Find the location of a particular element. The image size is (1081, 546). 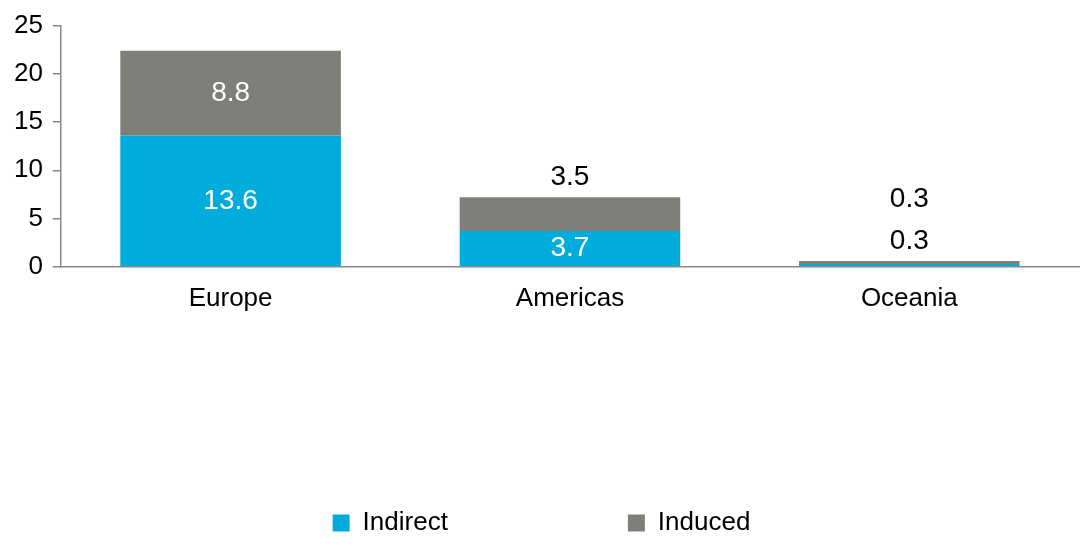

data-label: 3.7 is located at coordinates (570, 247).